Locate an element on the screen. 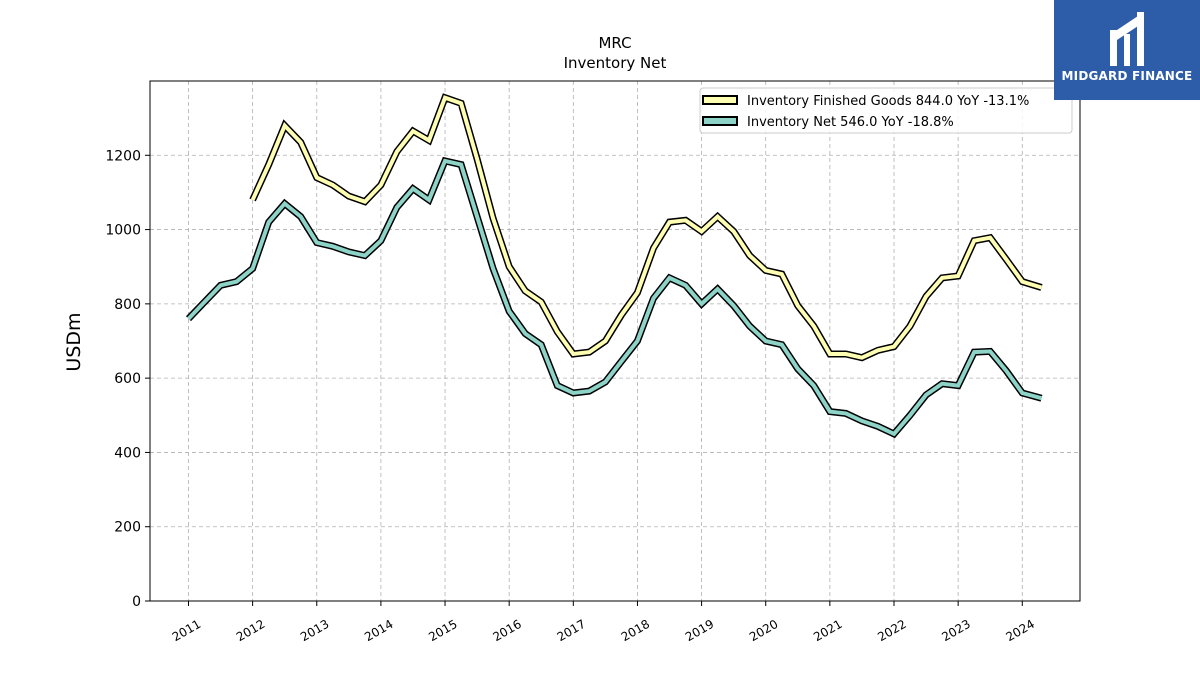 The height and width of the screenshot is (675, 1200). x-tick-label: 2016 is located at coordinates (506, 630).